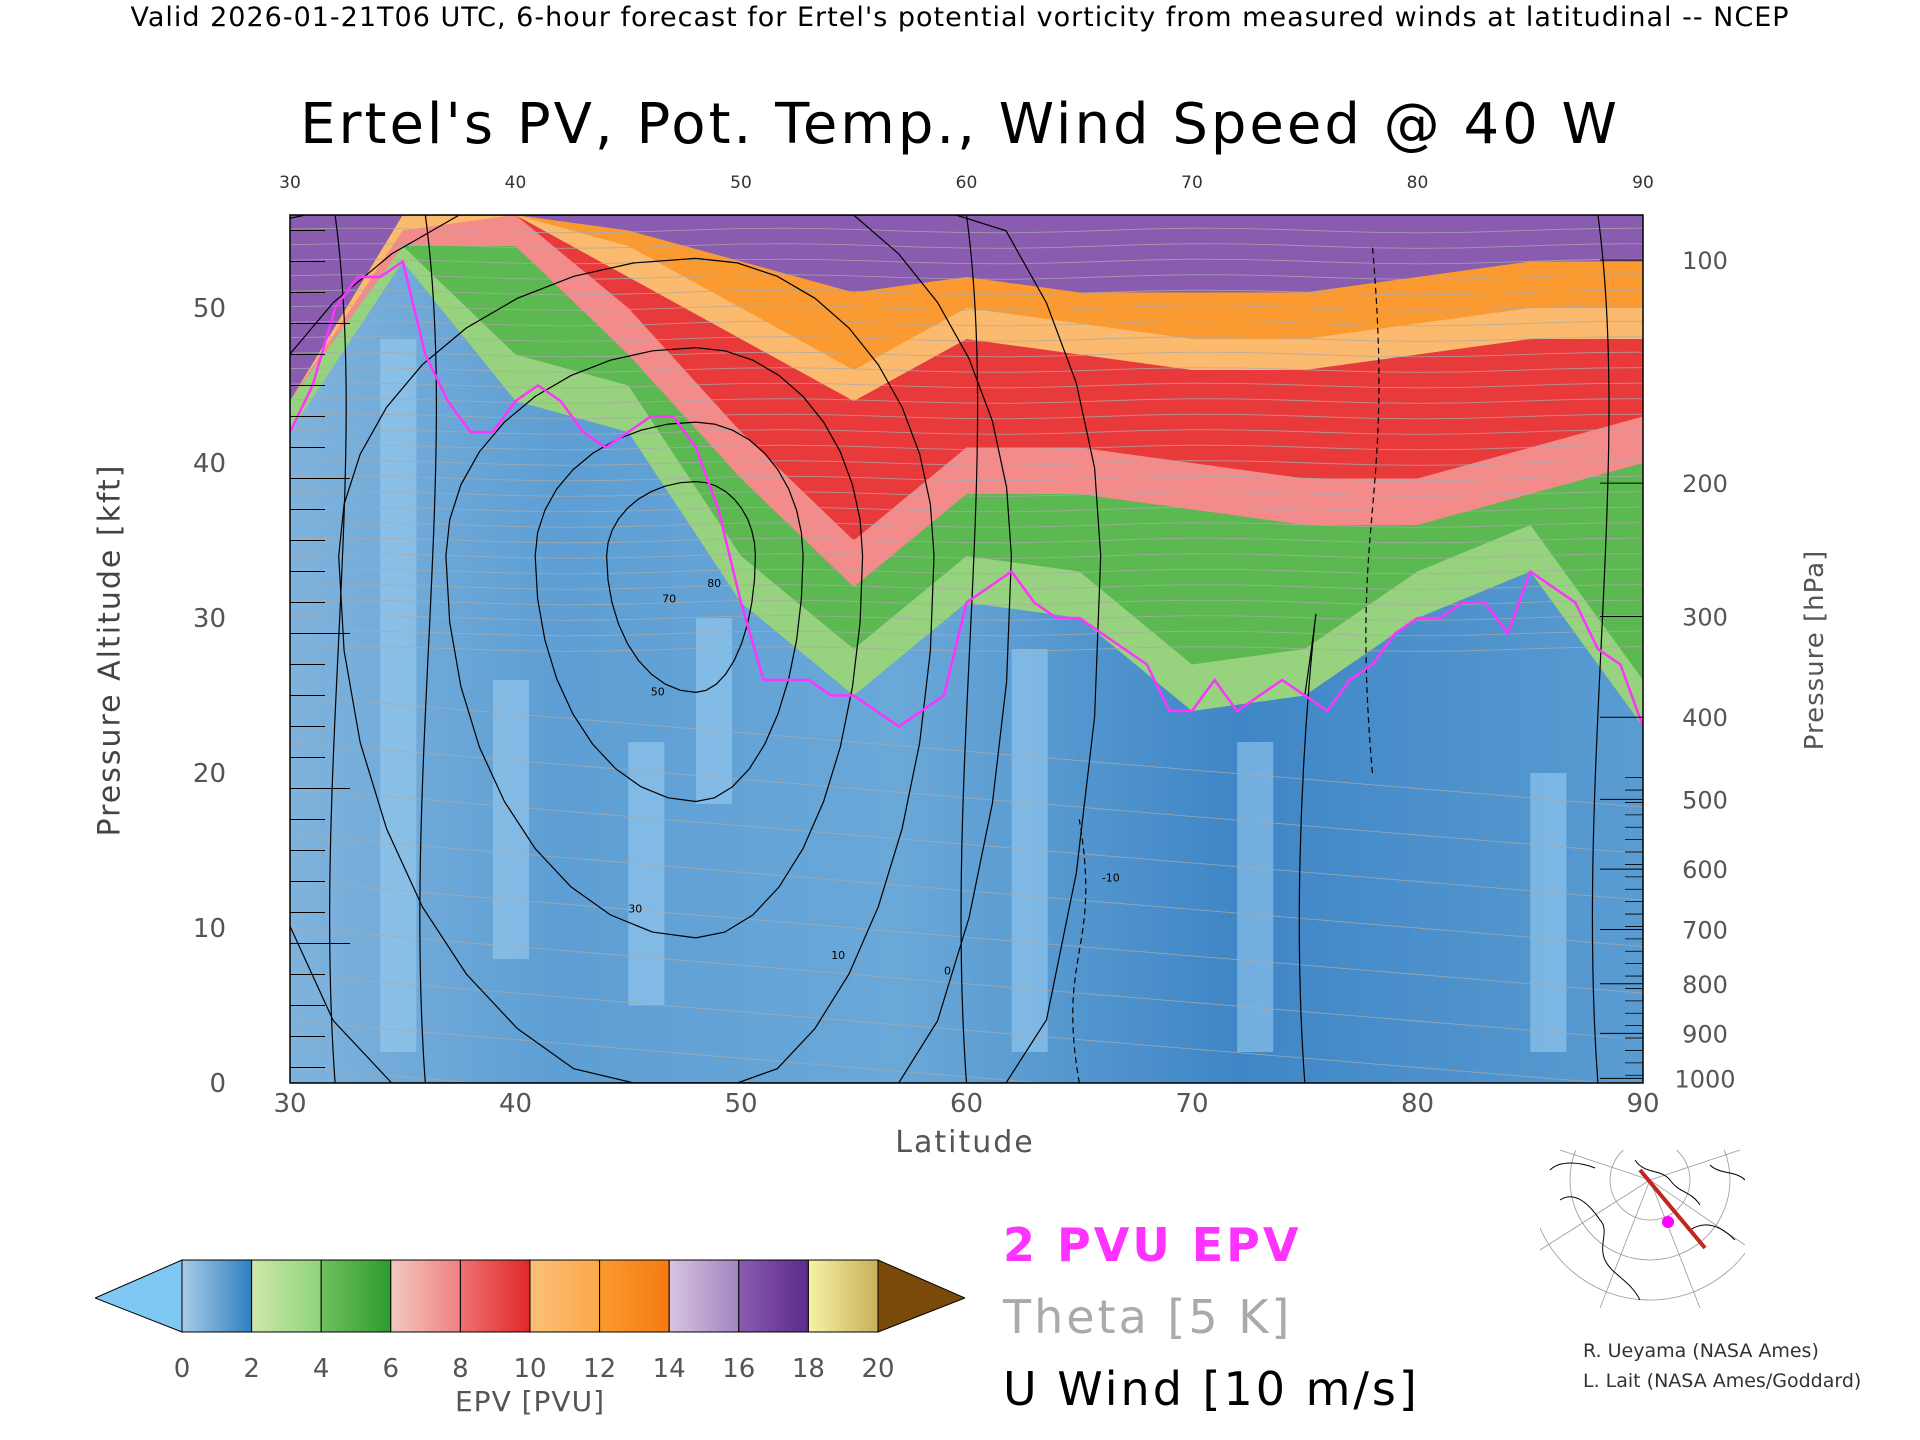  I want to click on pressure-tick-label: 200, so click(1705, 484).